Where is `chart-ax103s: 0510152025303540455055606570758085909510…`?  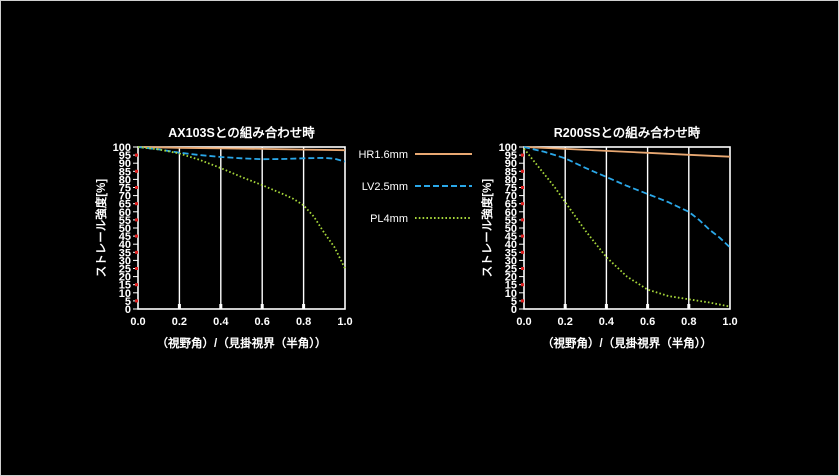 chart-ax103s: 0510152025303540455055606570758085909510… is located at coordinates (223, 237).